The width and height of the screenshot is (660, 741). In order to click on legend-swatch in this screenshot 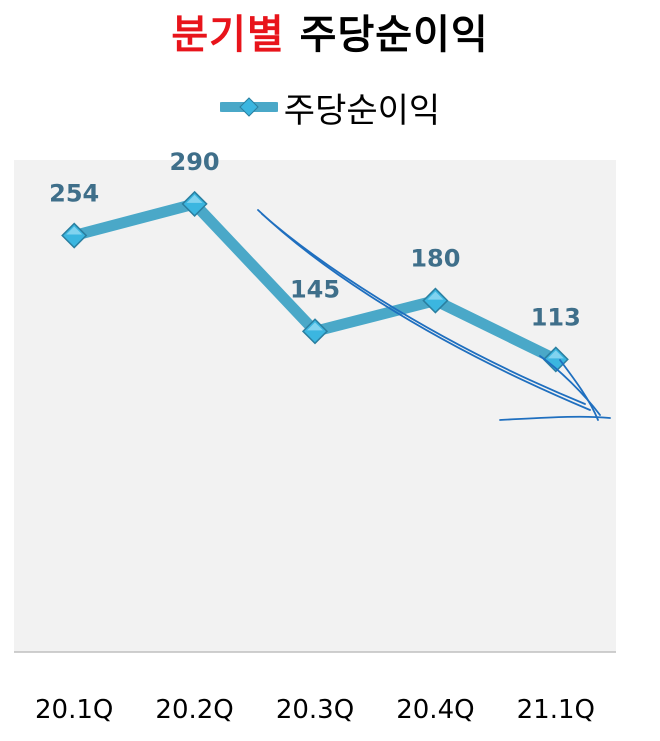, I will do `click(248, 107)`.